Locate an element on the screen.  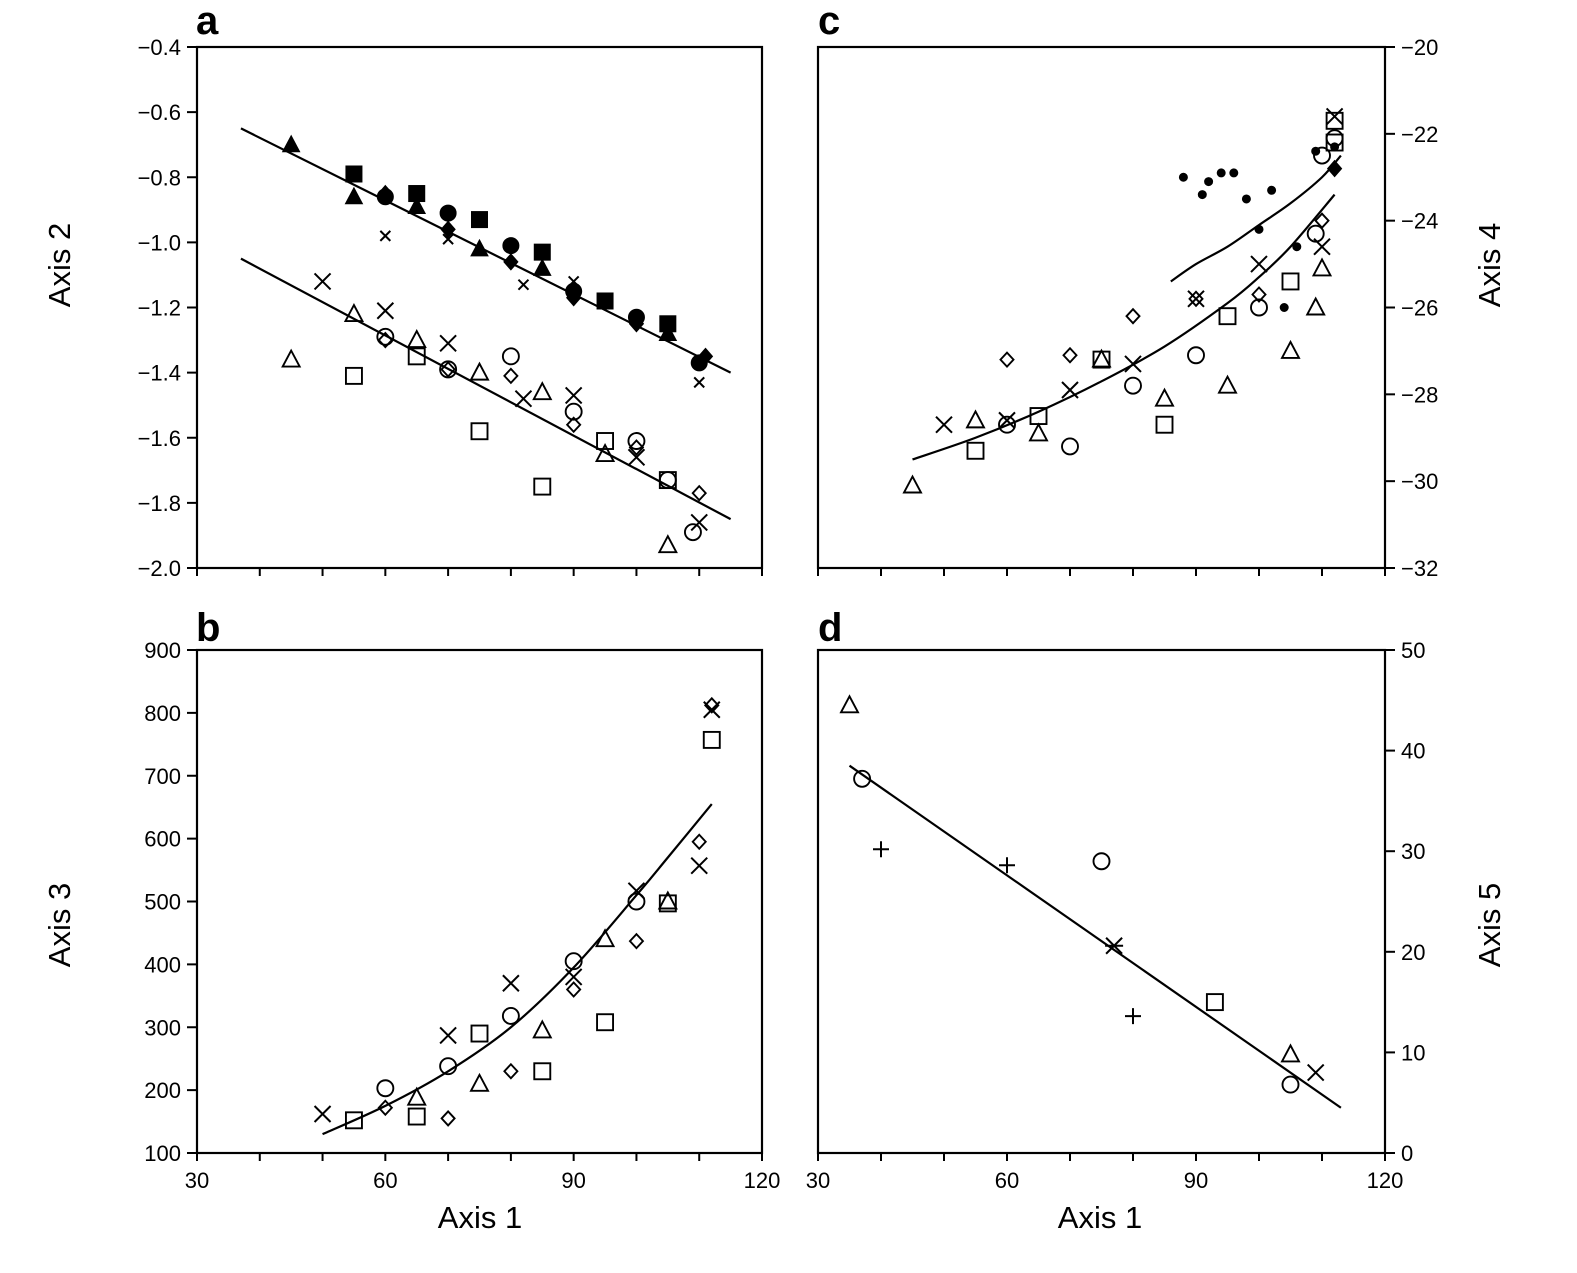
panel-a-y-tick-label: −1.2 is located at coordinates (159, 308).